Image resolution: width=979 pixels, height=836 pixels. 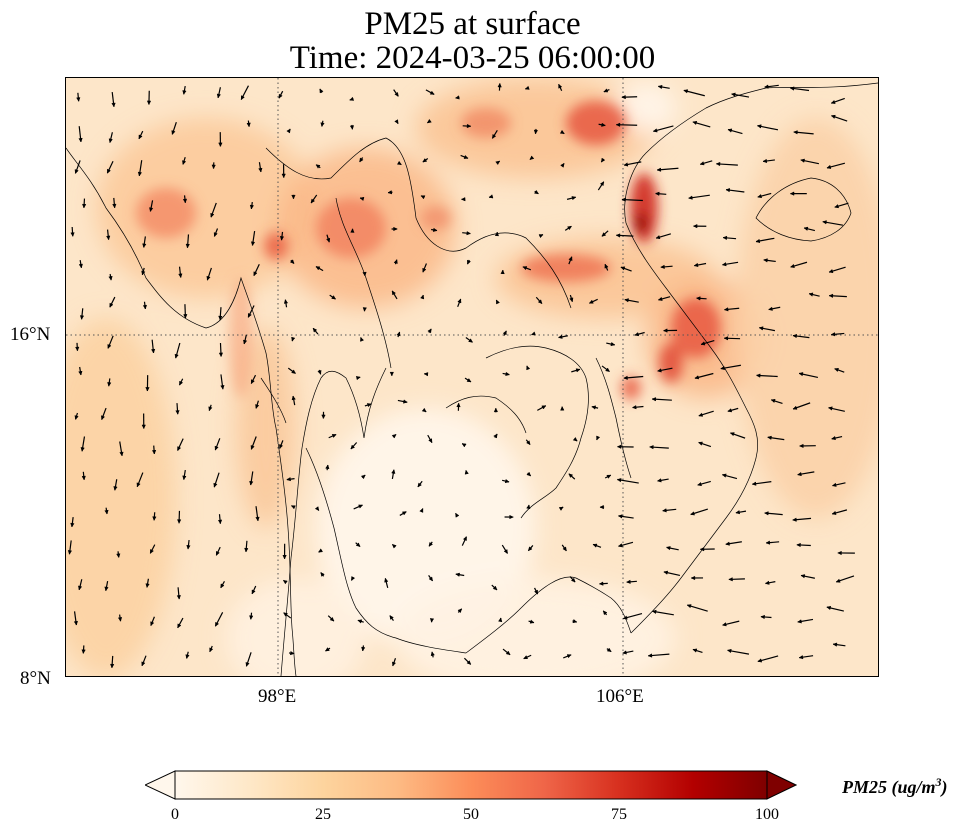 I want to click on longitude-label-106e: 106°E, so click(x=620, y=696).